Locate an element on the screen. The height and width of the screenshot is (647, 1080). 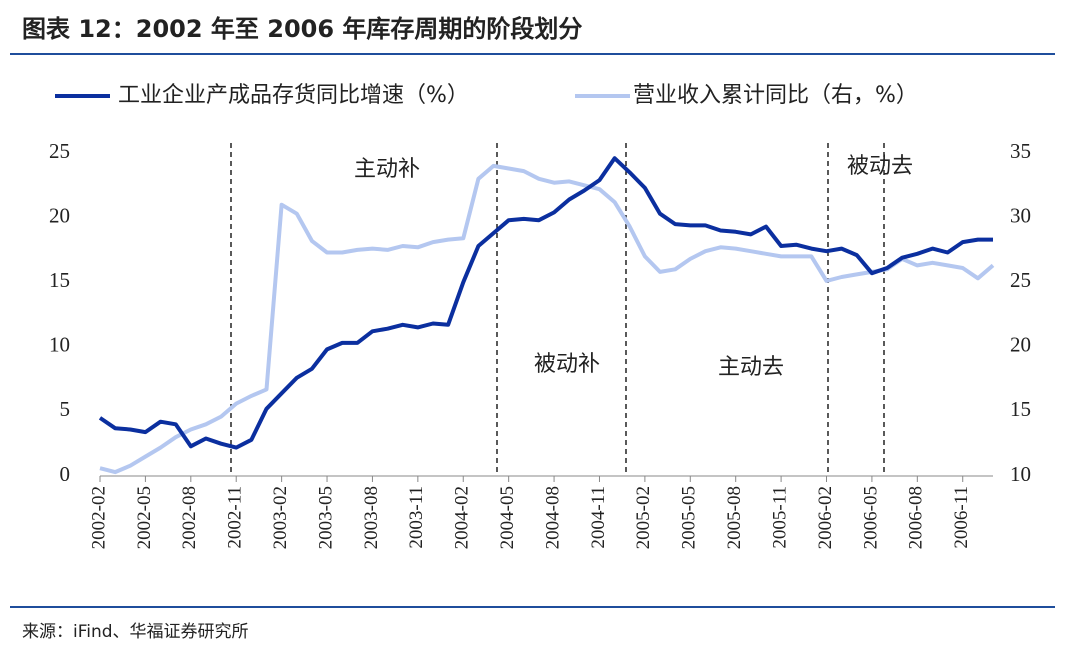
x-tick-label: 2006-02 is located at coordinates (825, 517).